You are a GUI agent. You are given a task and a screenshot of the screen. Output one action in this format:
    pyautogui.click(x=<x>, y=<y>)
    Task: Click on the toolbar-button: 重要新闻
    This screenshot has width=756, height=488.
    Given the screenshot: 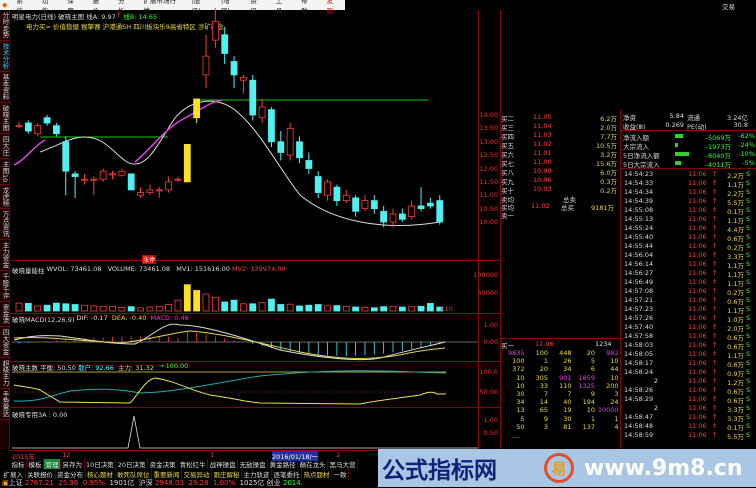 What is the action you would take?
    pyautogui.click(x=167, y=474)
    